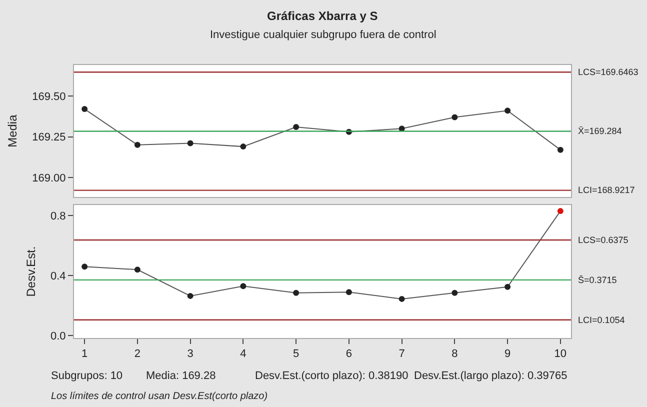  I want to click on chart-subtitle: Investigue cualquier subgrupo fuera de control, so click(323, 35).